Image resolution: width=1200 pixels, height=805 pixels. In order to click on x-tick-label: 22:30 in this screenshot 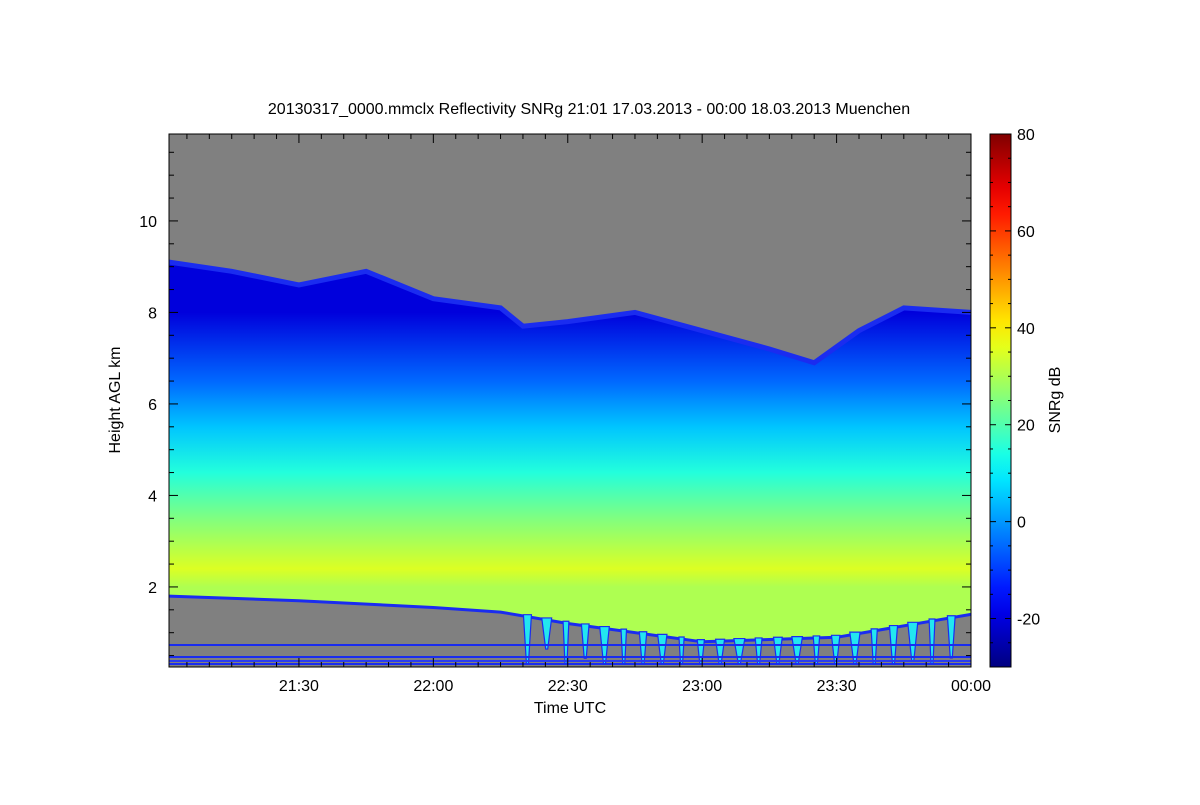, I will do `click(568, 686)`.